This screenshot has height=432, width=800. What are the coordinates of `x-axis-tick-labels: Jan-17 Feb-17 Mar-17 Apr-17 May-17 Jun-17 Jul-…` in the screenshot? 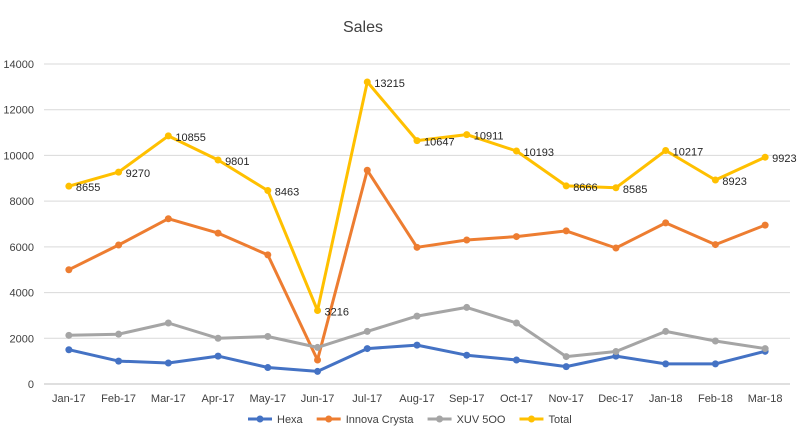 It's located at (417, 399).